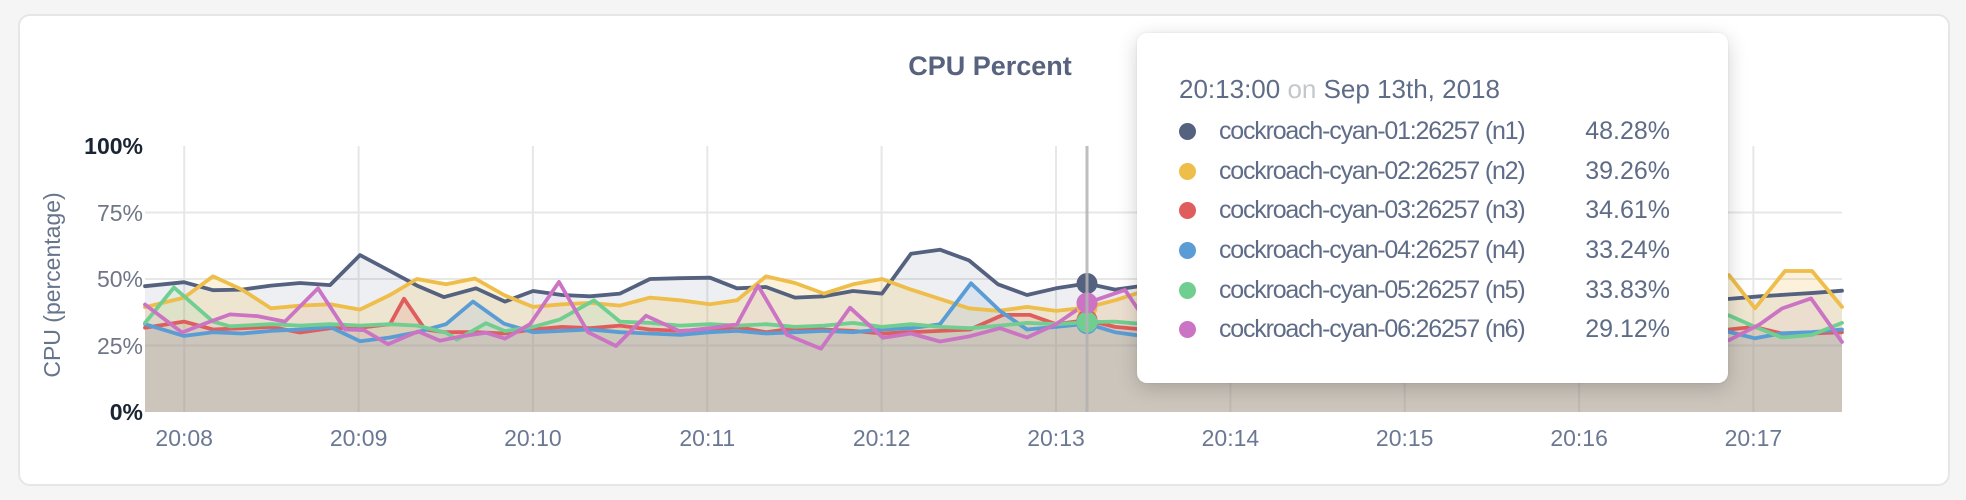 The width and height of the screenshot is (1966, 500). I want to click on svg-text: CPU (percentage), so click(52, 284).